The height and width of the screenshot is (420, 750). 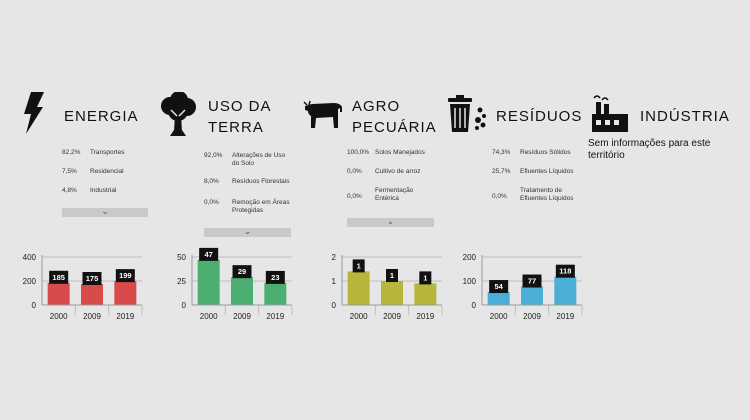 I want to click on data-label: 23, so click(x=275, y=277).